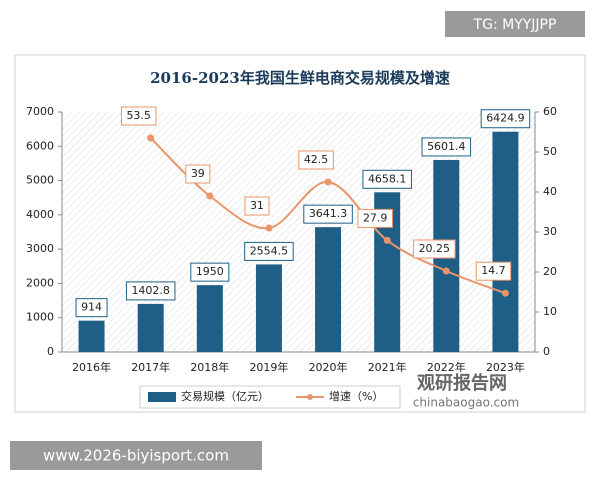  I want to click on bar-value-label: 1950, so click(210, 271).